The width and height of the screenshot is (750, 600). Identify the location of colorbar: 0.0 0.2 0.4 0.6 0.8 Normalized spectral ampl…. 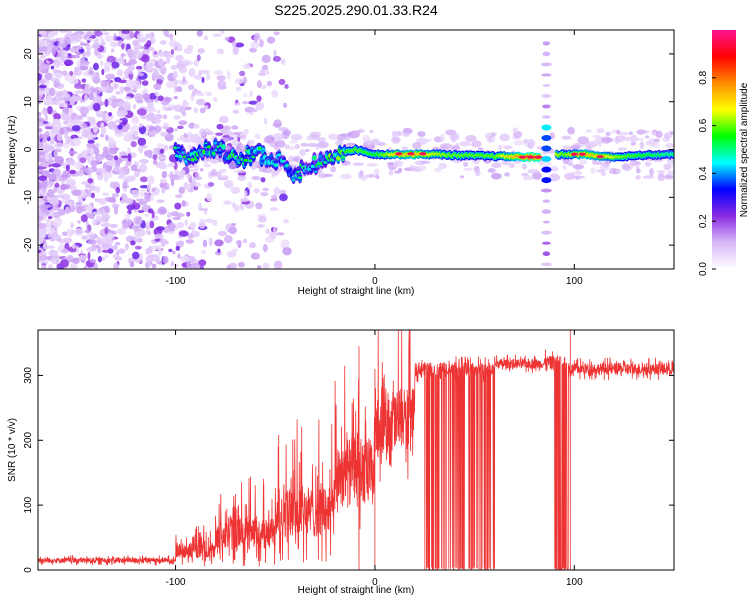
(724, 153).